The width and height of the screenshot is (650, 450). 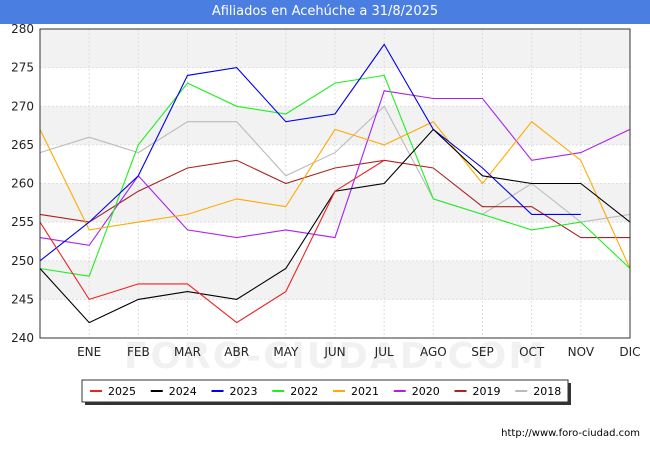 What do you see at coordinates (22, 106) in the screenshot?
I see `y-tick-label: 270` at bounding box center [22, 106].